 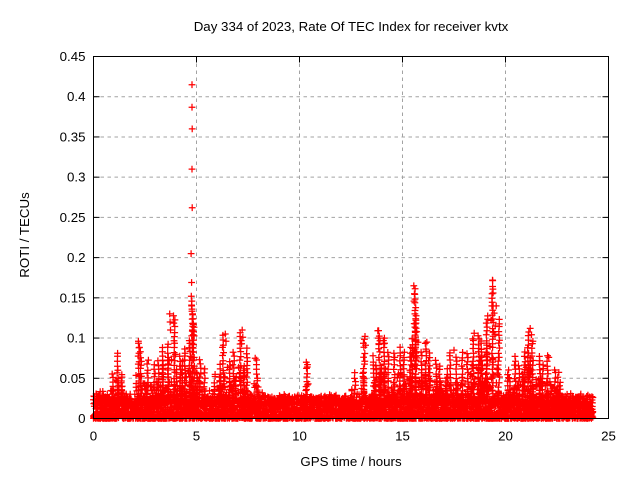 What do you see at coordinates (505, 436) in the screenshot?
I see `x-tick-label: 20` at bounding box center [505, 436].